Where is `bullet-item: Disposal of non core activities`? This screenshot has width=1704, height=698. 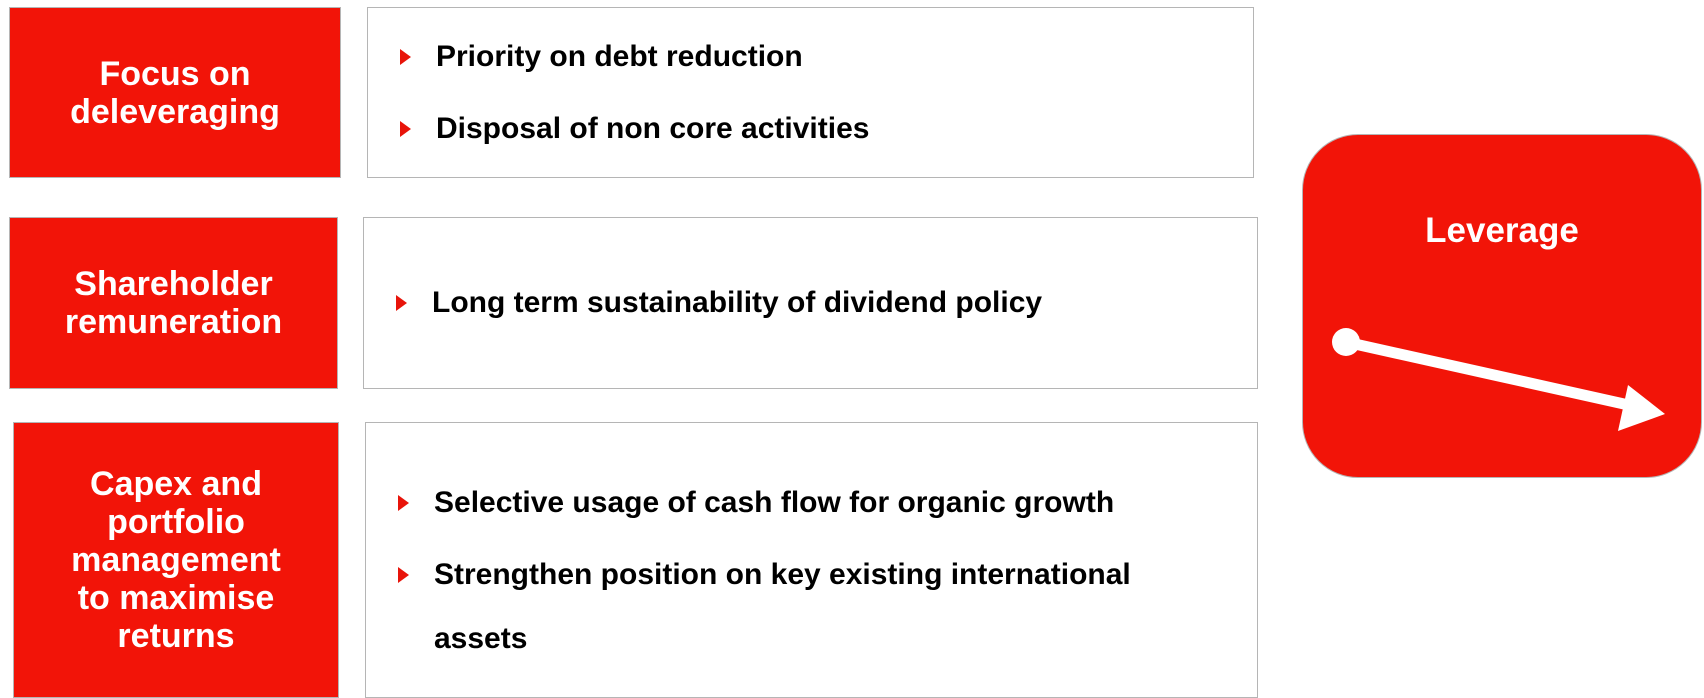
bullet-item: Disposal of non core activities is located at coordinates (811, 129).